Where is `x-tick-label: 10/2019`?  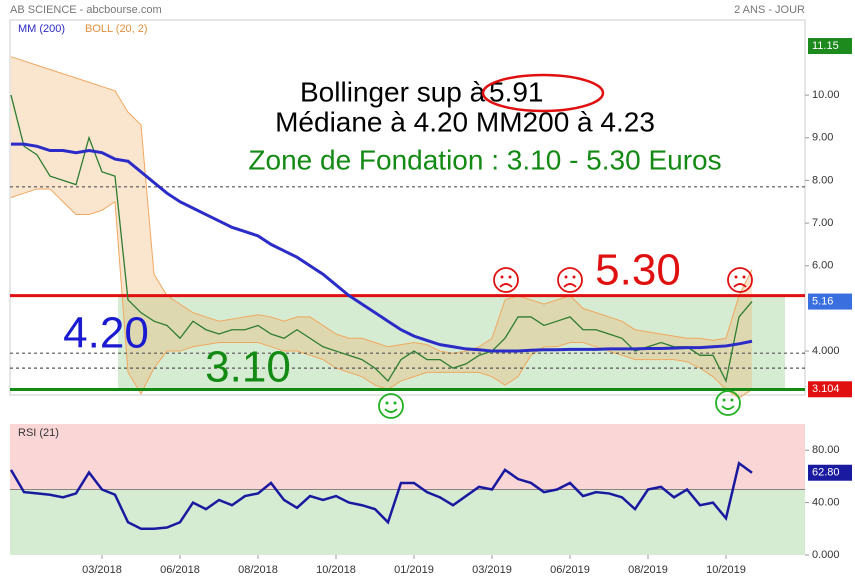
x-tick-label: 10/2019 is located at coordinates (726, 570).